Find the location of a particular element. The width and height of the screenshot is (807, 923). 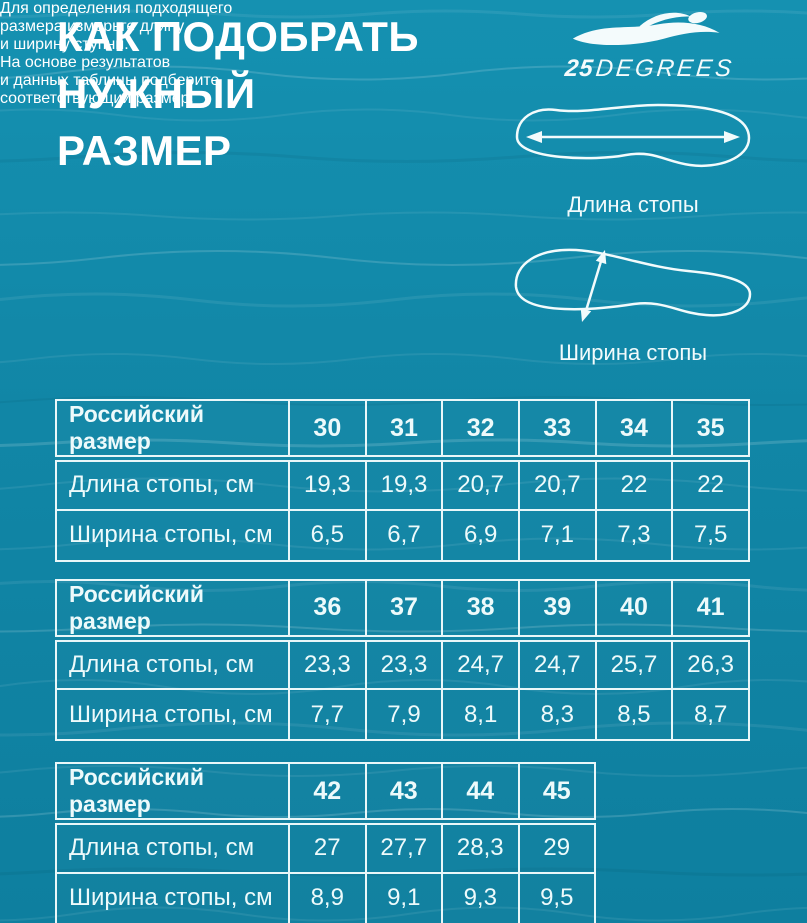

measurement-value: 8,9 is located at coordinates (327, 897).